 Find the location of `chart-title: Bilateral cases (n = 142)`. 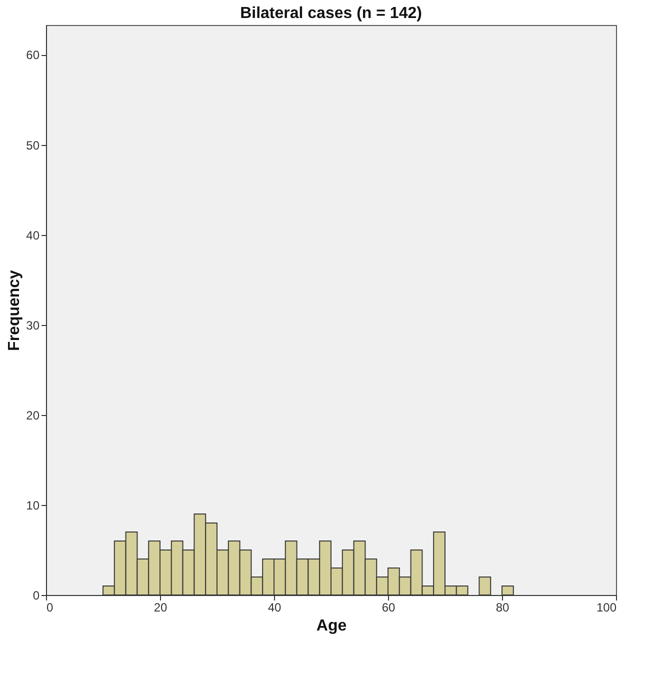

chart-title: Bilateral cases (n = 142) is located at coordinates (331, 13).